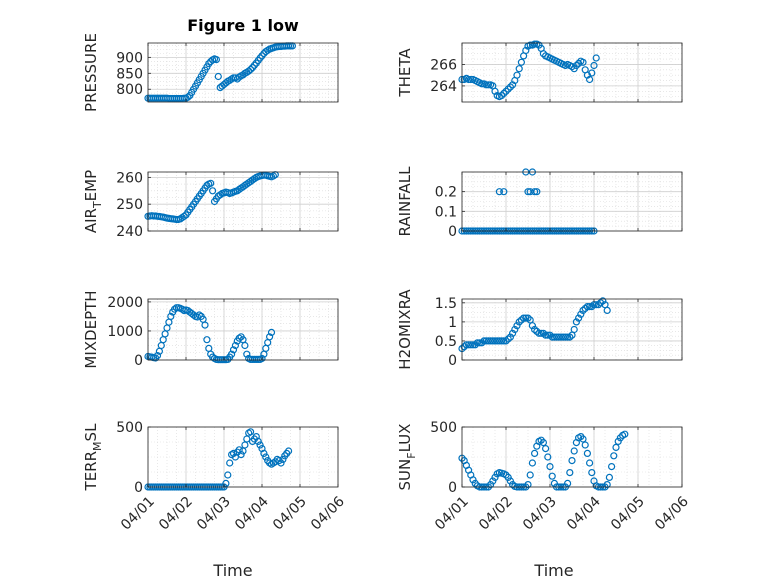 This screenshot has height=583, width=778. Describe the element at coordinates (328, 514) in the screenshot. I see `x-tick-label: 04/06` at that location.